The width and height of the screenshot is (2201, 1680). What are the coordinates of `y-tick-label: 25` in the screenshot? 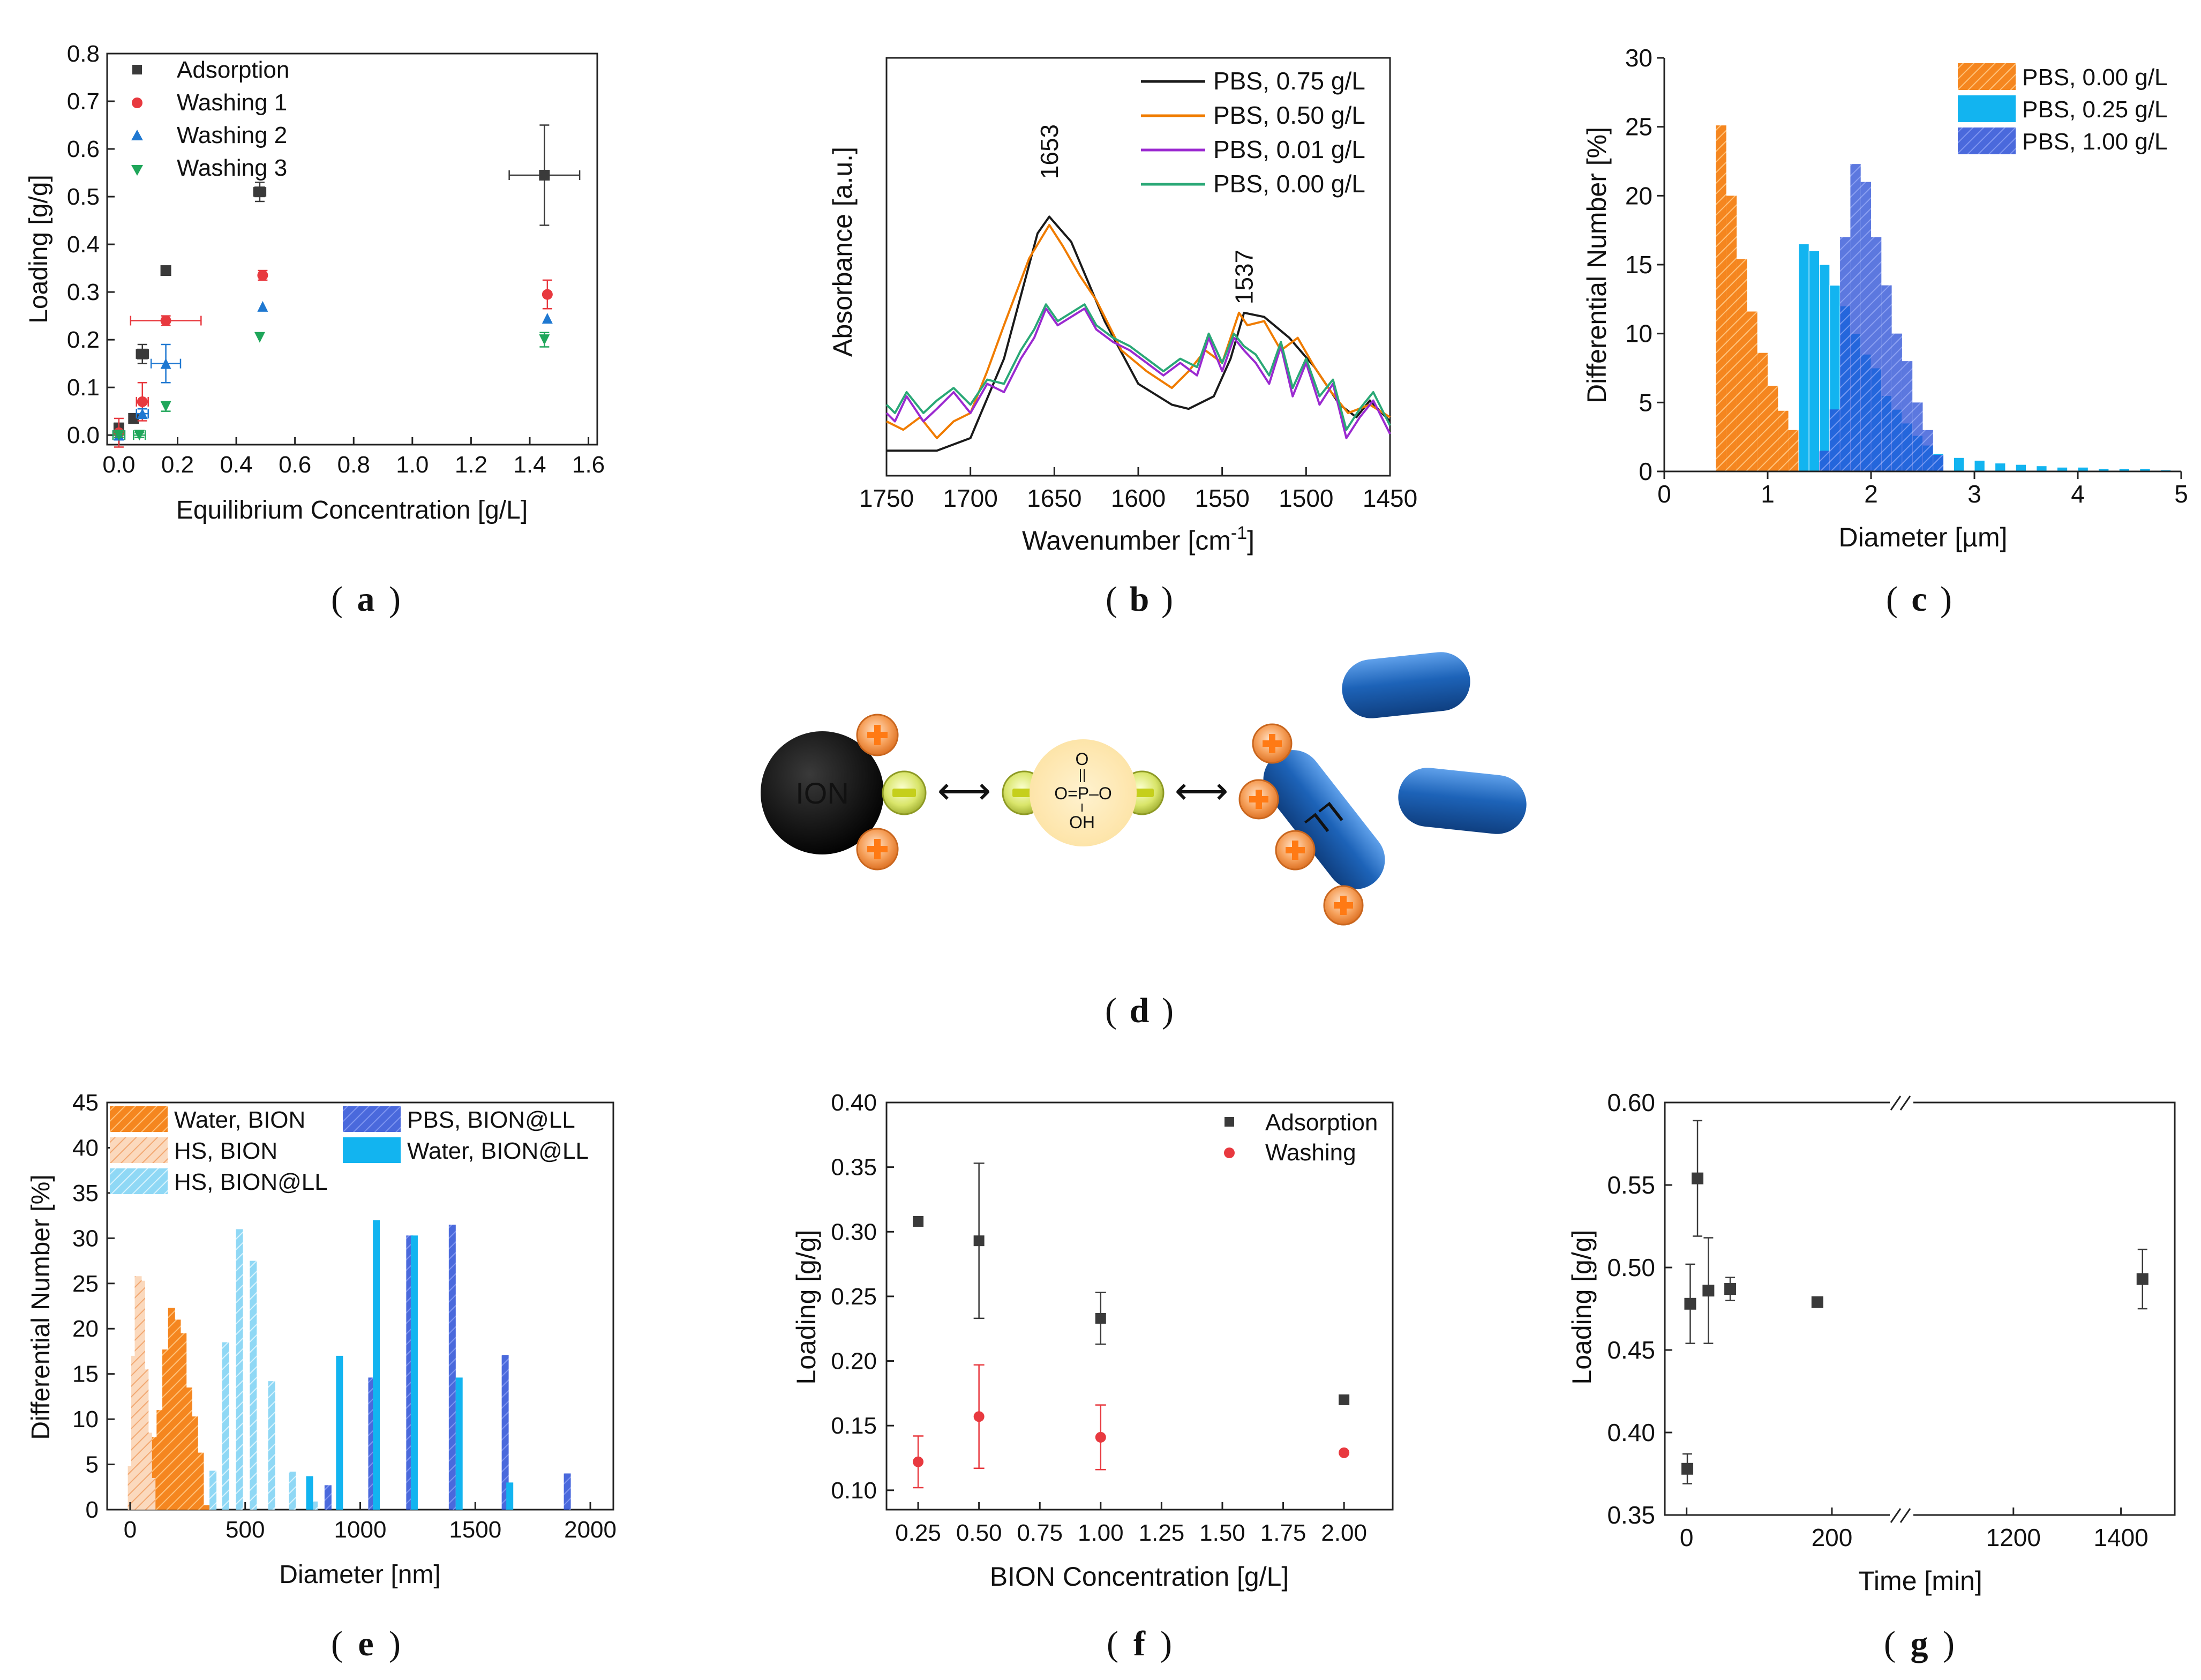 It's located at (1639, 127).